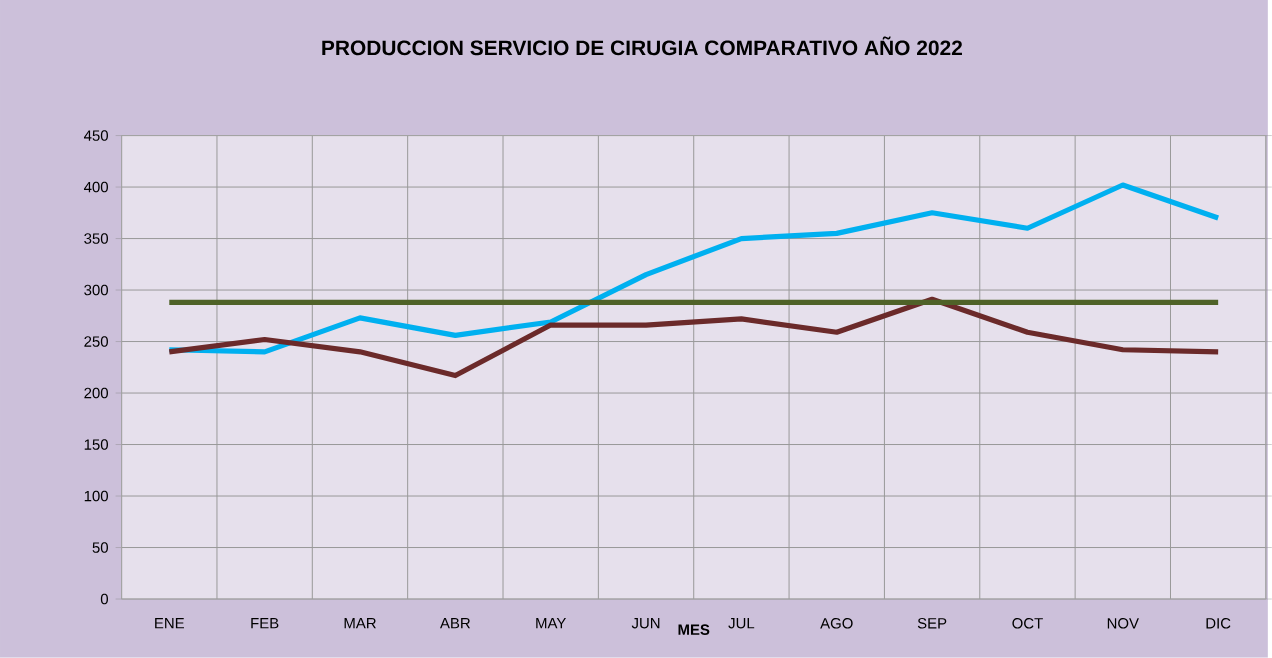 Image resolution: width=1272 pixels, height=658 pixels. What do you see at coordinates (96, 393) in the screenshot?
I see `y-tick-label: 200` at bounding box center [96, 393].